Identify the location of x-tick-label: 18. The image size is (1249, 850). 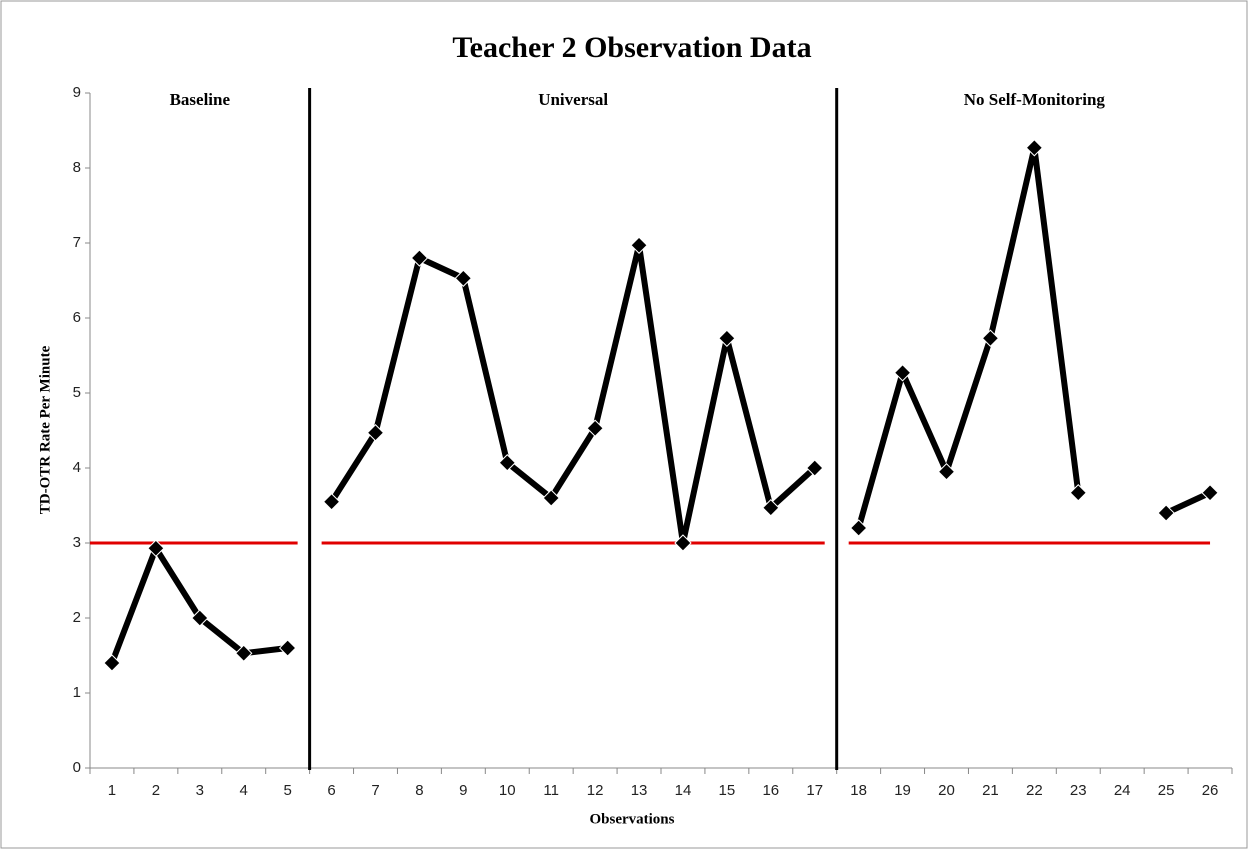
(858, 790).